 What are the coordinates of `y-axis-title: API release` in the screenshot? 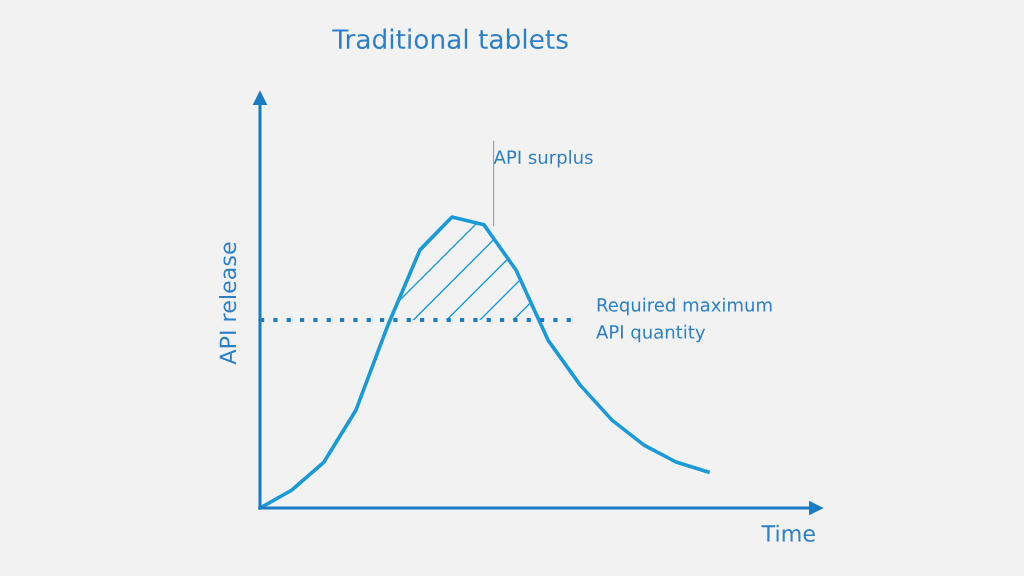 It's located at (228, 303).